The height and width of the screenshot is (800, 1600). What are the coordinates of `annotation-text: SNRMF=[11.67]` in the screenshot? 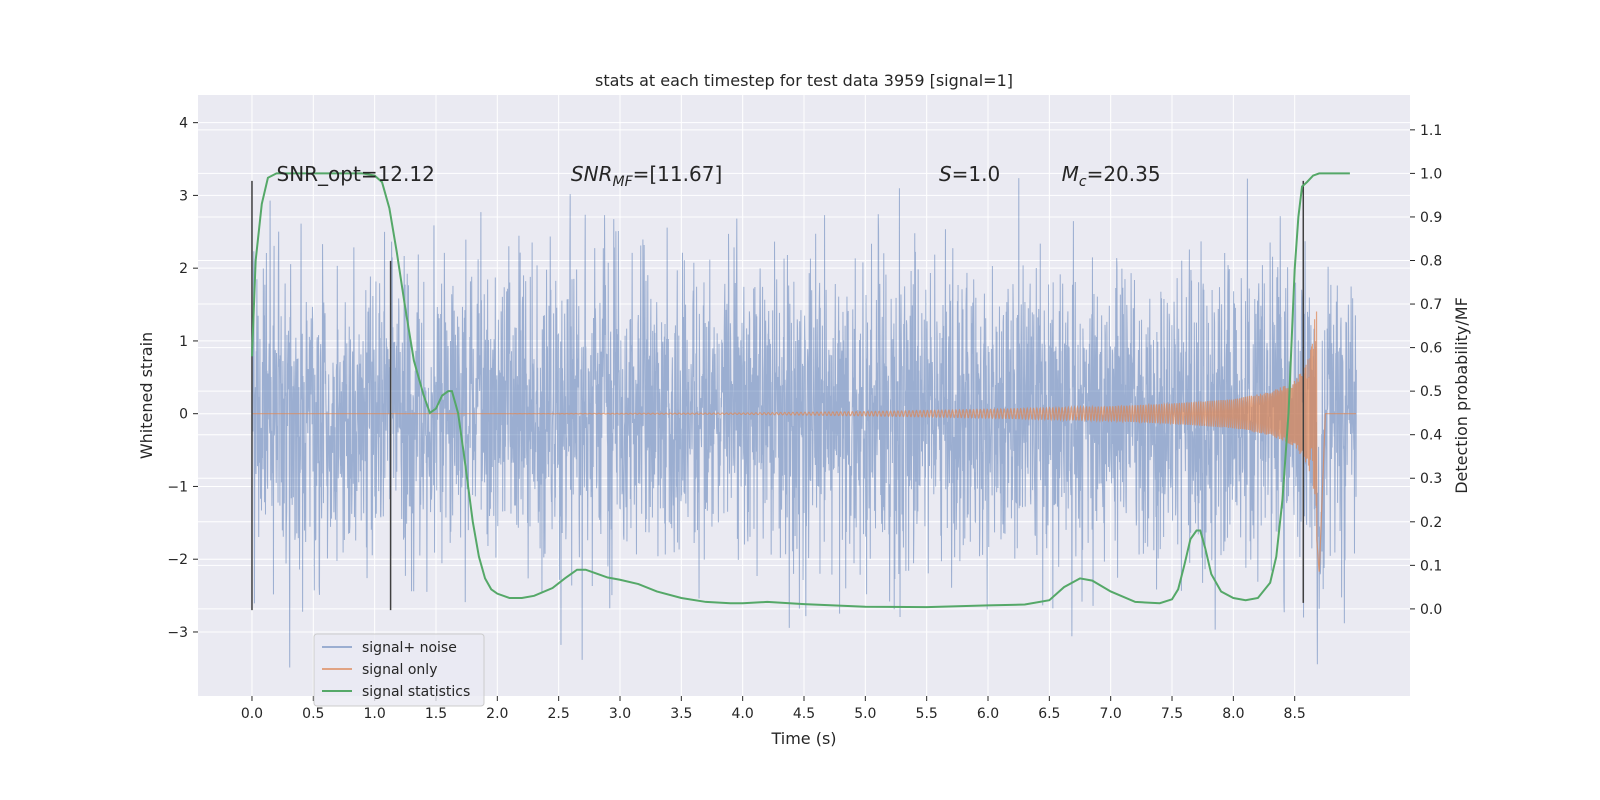 It's located at (646, 176).